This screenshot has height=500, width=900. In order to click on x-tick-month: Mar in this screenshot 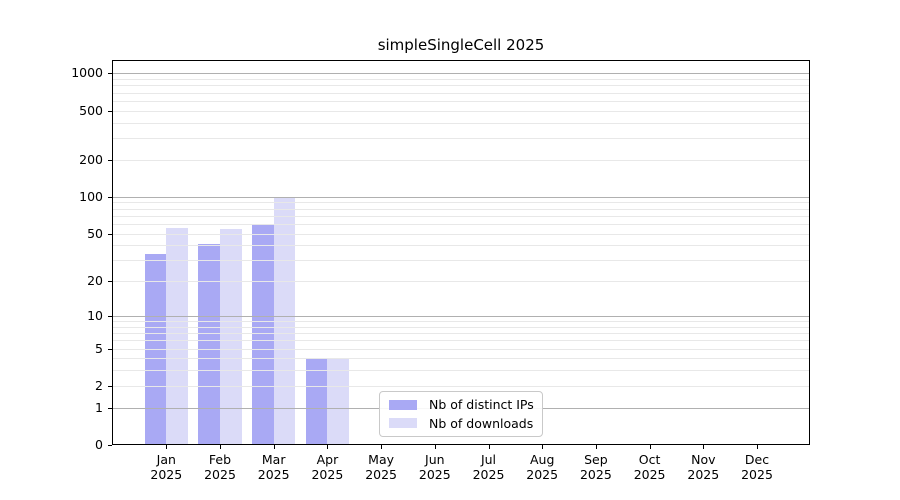, I will do `click(273, 459)`.